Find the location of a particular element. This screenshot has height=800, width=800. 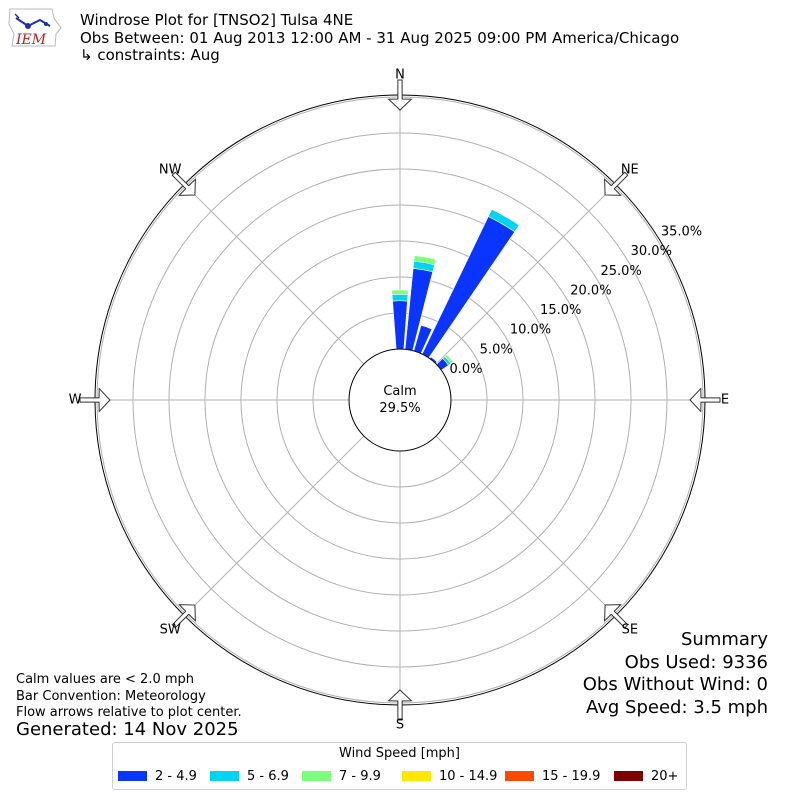

note-calm: Calm values are < 2.0 mph is located at coordinates (105, 679).